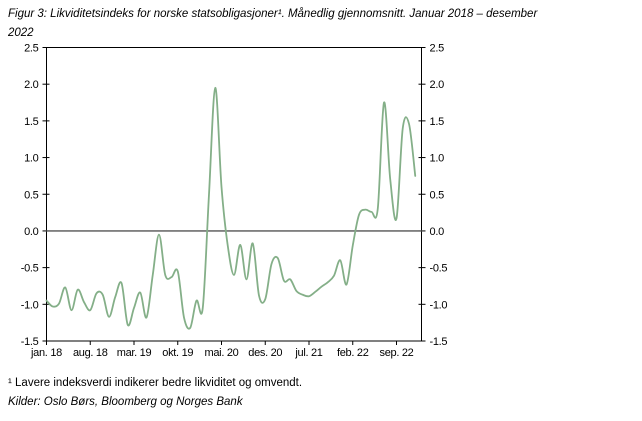  I want to click on y-tick-label-left: 1.0, so click(31, 159).